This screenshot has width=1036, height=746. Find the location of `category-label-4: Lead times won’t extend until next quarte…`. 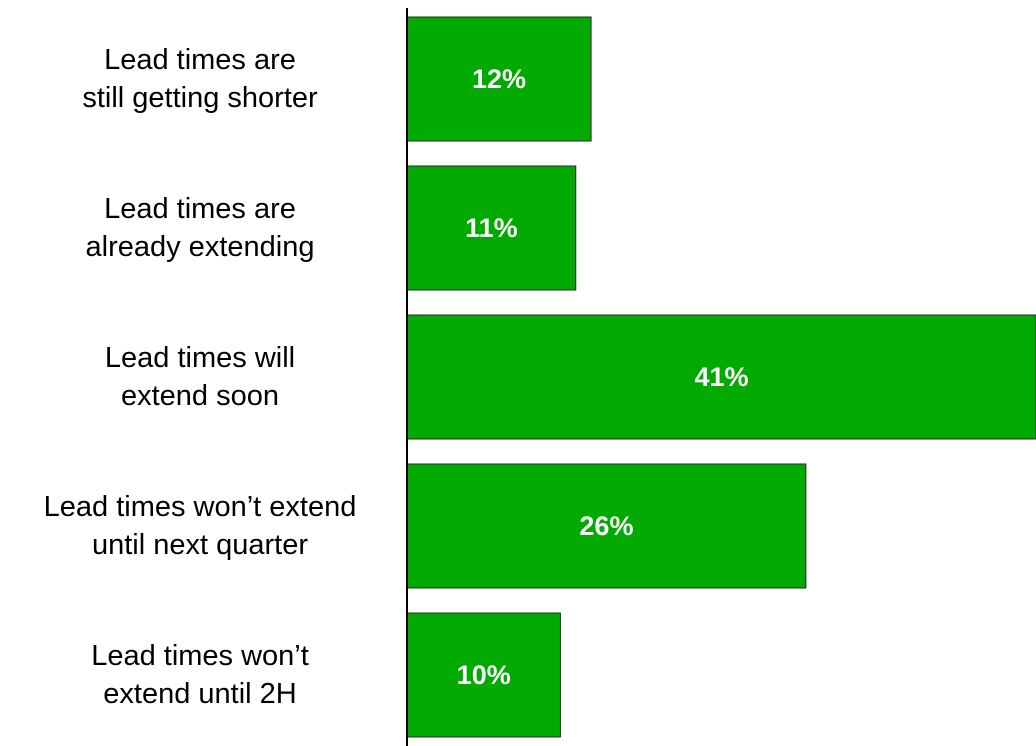

category-label-4: Lead times won’t extend until next quarte… is located at coordinates (200, 526).